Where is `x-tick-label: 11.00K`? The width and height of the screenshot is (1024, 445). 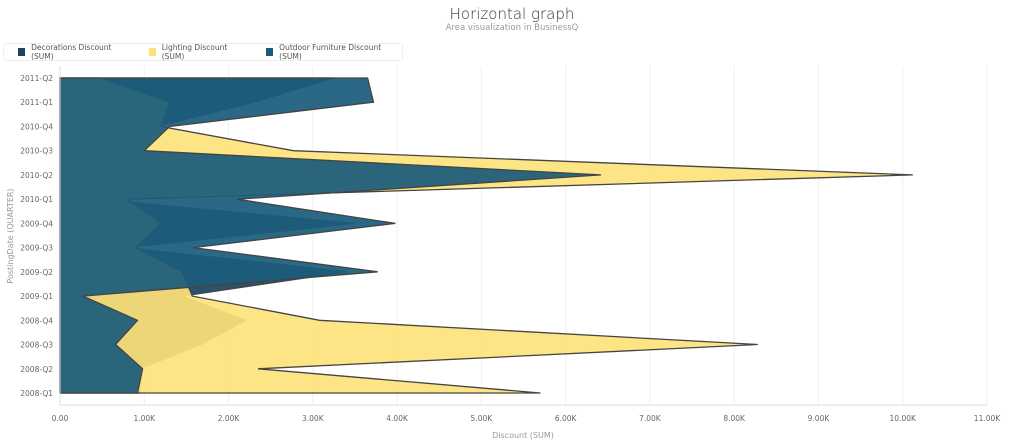 x-tick-label: 11.00K is located at coordinates (987, 418).